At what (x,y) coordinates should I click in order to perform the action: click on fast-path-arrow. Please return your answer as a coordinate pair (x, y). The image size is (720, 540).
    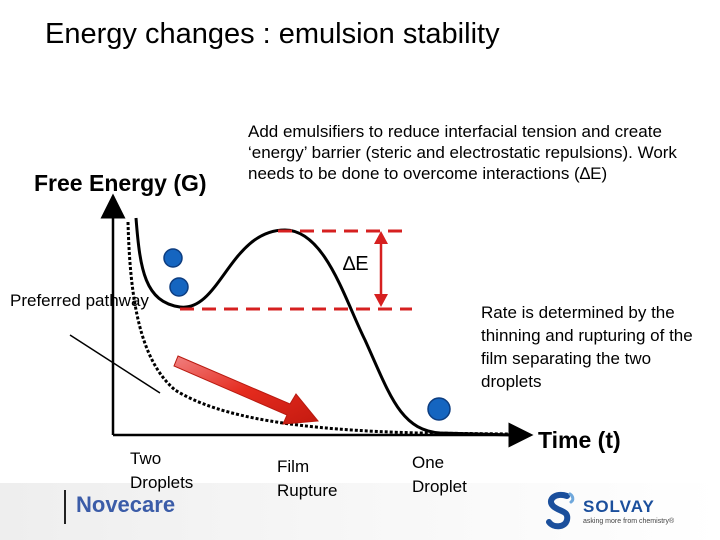
    Looking at the image, I should click on (246, 390).